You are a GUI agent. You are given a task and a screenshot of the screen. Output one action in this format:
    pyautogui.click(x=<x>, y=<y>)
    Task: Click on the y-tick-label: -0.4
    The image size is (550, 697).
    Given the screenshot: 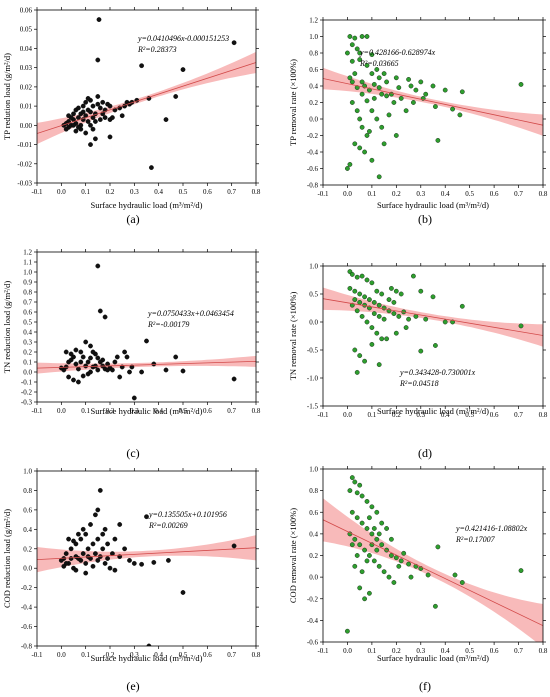 What is the action you would take?
    pyautogui.click(x=313, y=621)
    